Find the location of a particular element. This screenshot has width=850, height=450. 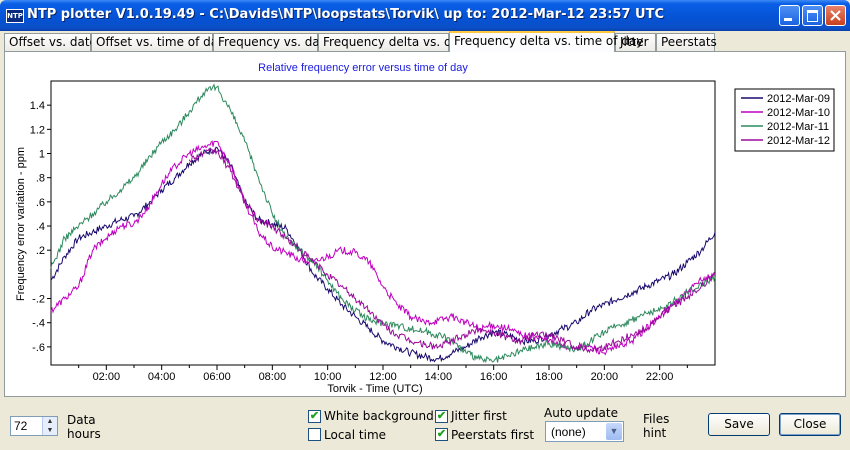

tab-jitter: Jitter is located at coordinates (635, 42).